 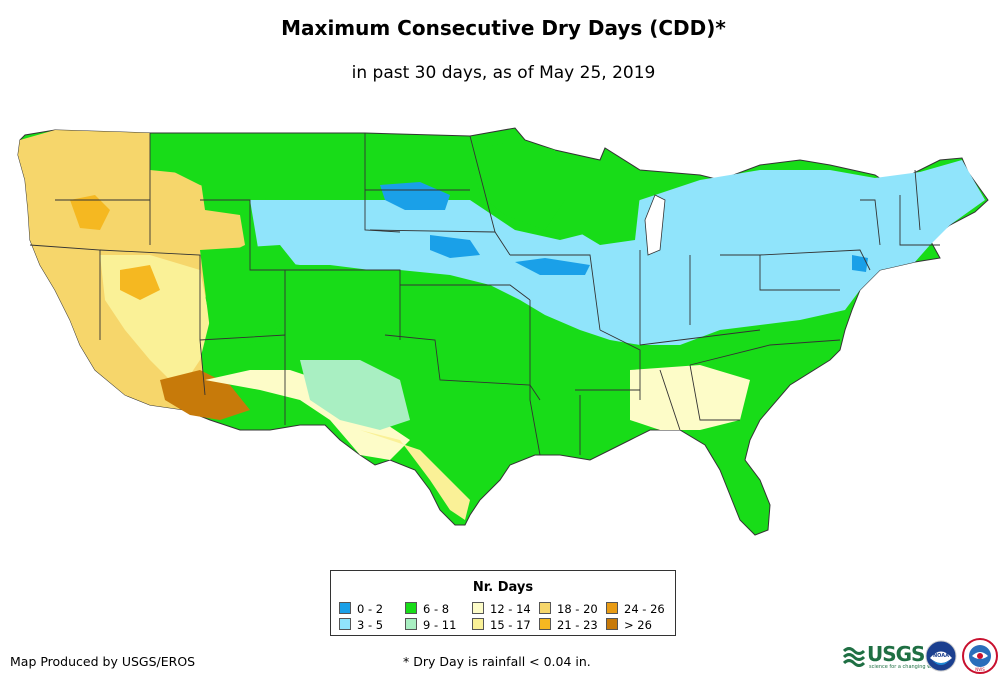 I want to click on usgs-wave-icon, so click(x=854, y=657).